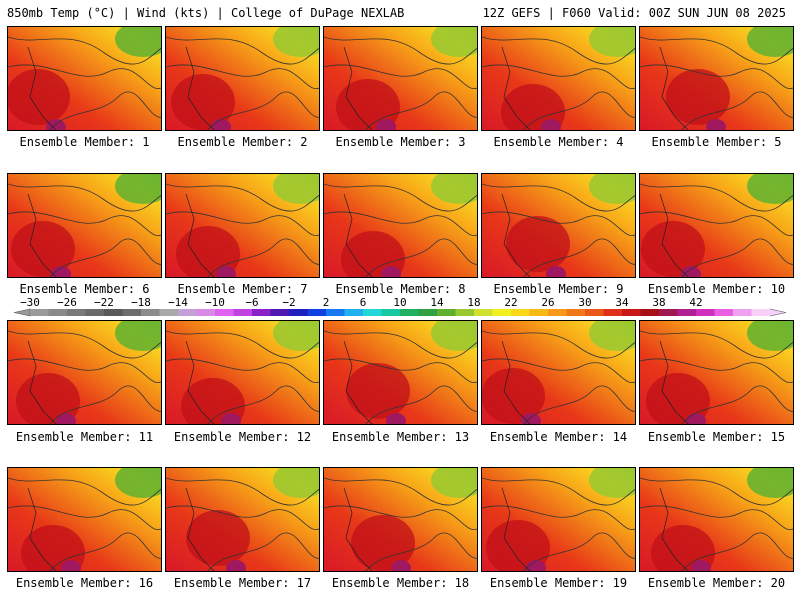  What do you see at coordinates (400, 289) in the screenshot?
I see `ensemble-label: Ensemble Member: 8` at bounding box center [400, 289].